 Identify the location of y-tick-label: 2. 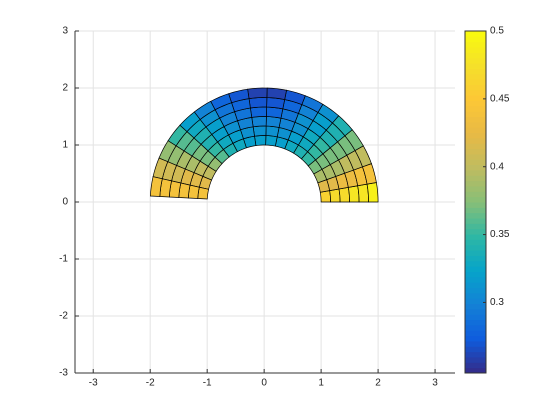
(65, 88).